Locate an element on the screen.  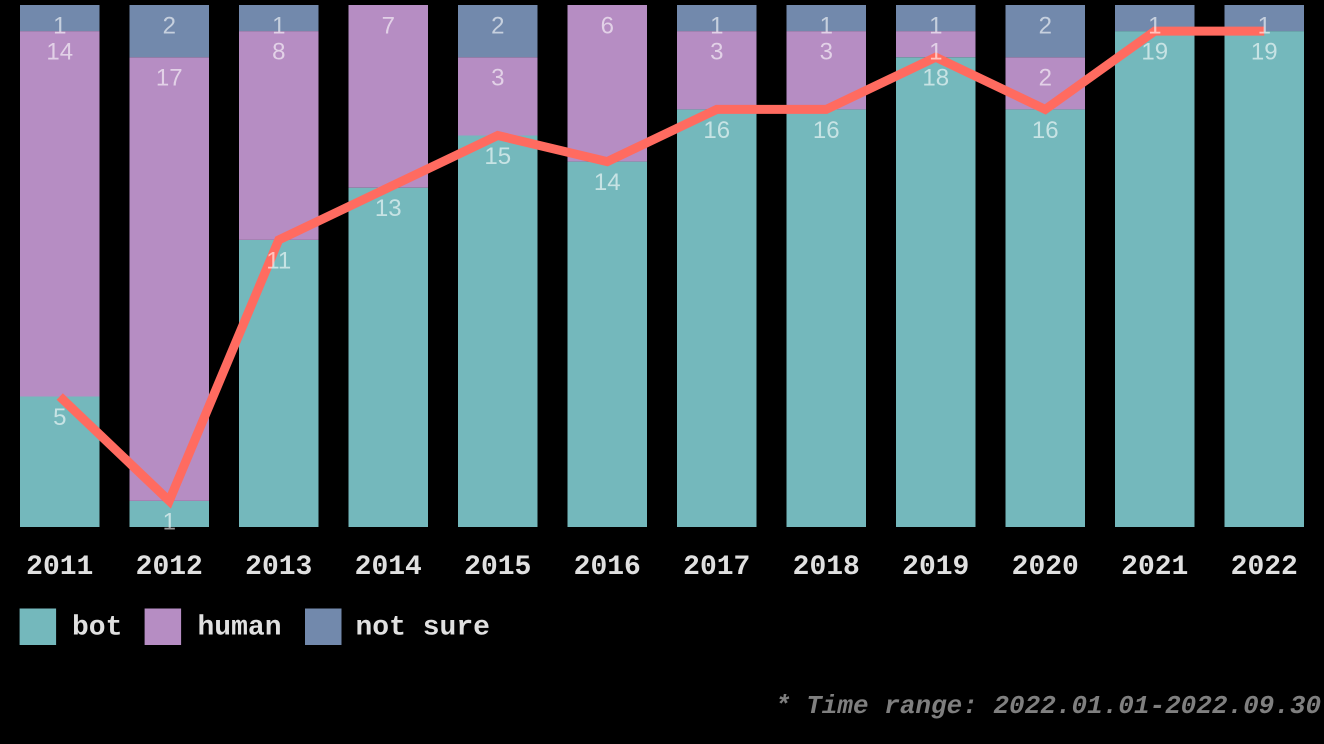
svg-text: 17 is located at coordinates (169, 78).